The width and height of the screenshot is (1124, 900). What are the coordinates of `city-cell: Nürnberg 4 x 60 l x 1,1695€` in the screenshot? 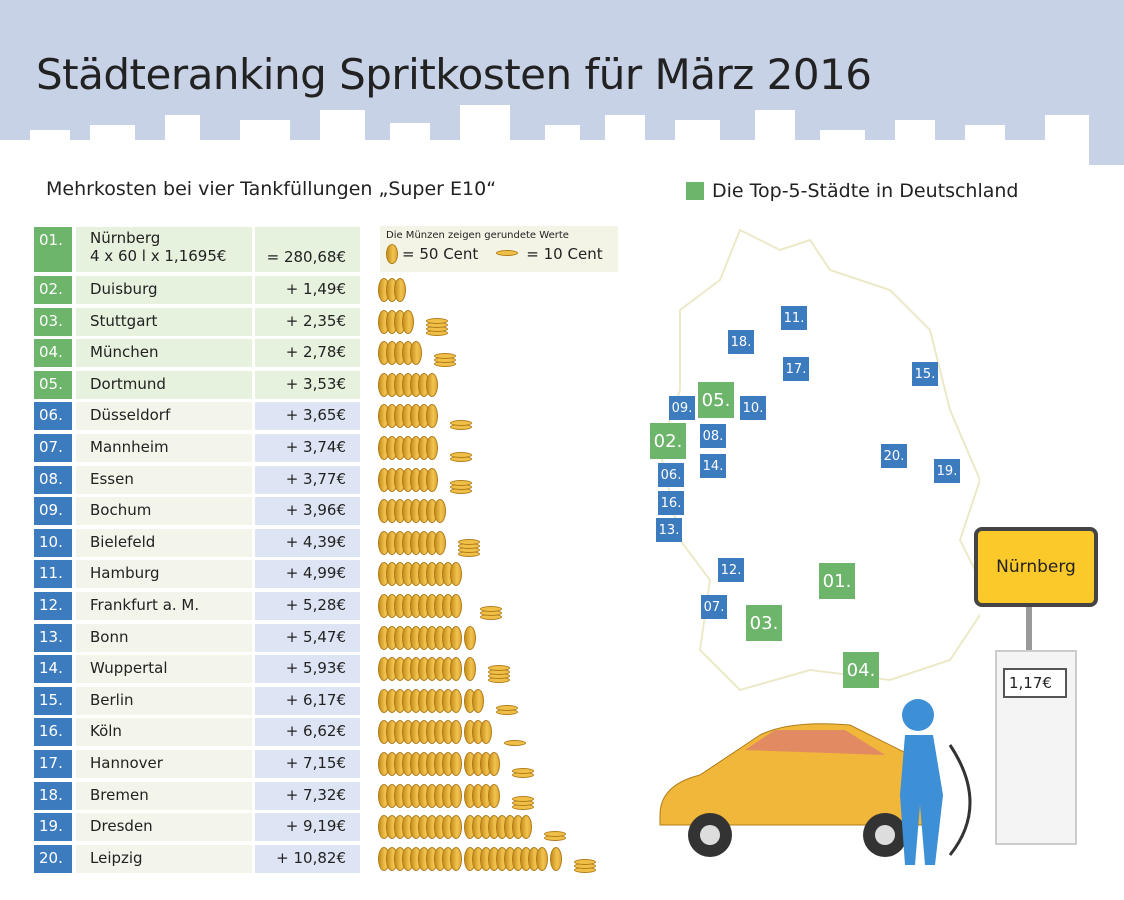 It's located at (164, 249).